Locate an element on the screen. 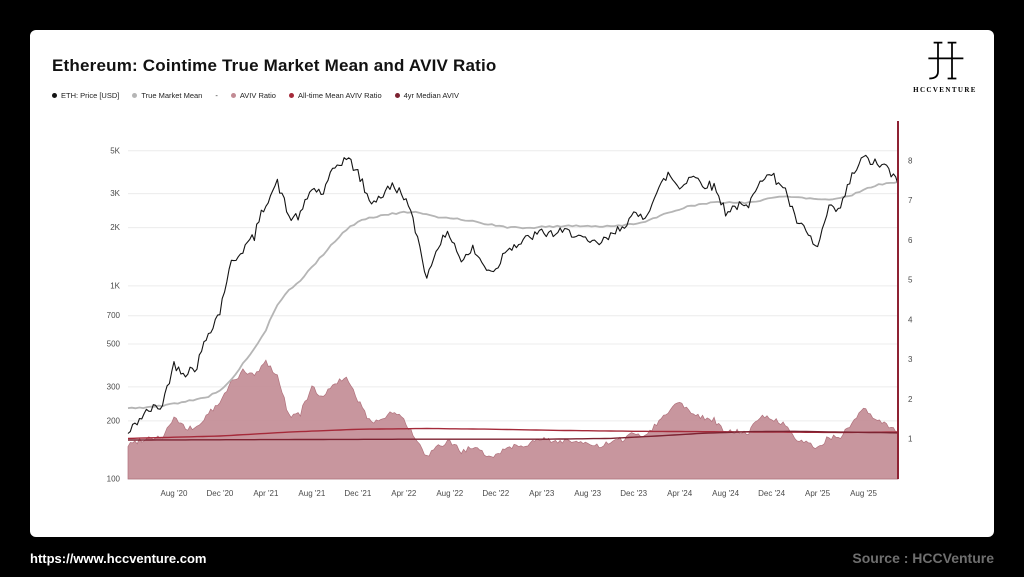 This screenshot has height=577, width=1024. left-axis-tick-label: 5K is located at coordinates (115, 150).